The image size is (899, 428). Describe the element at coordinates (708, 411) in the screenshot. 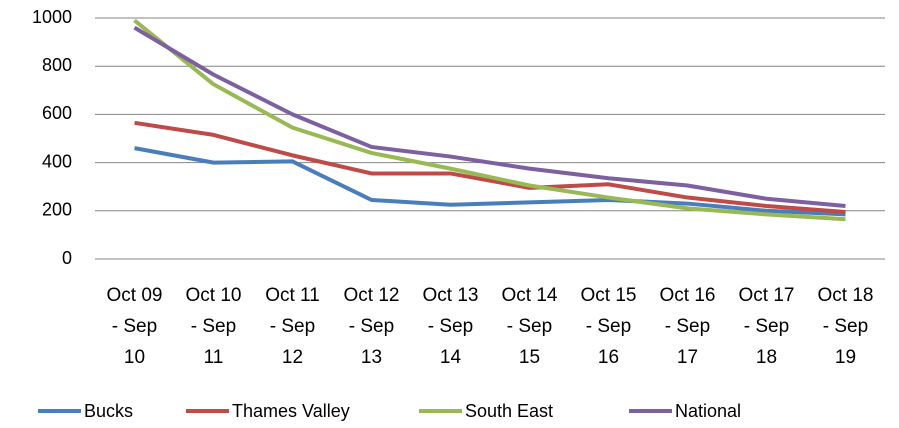

I see `legend-label: National` at that location.